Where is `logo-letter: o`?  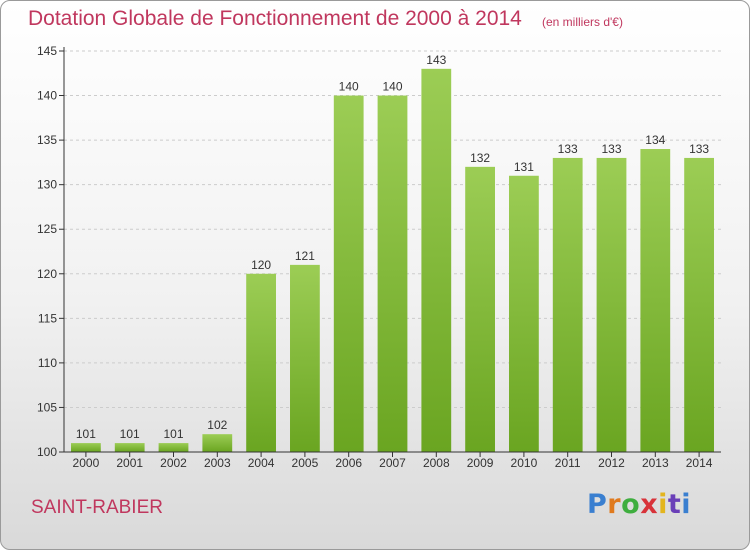
logo-letter: o is located at coordinates (631, 504).